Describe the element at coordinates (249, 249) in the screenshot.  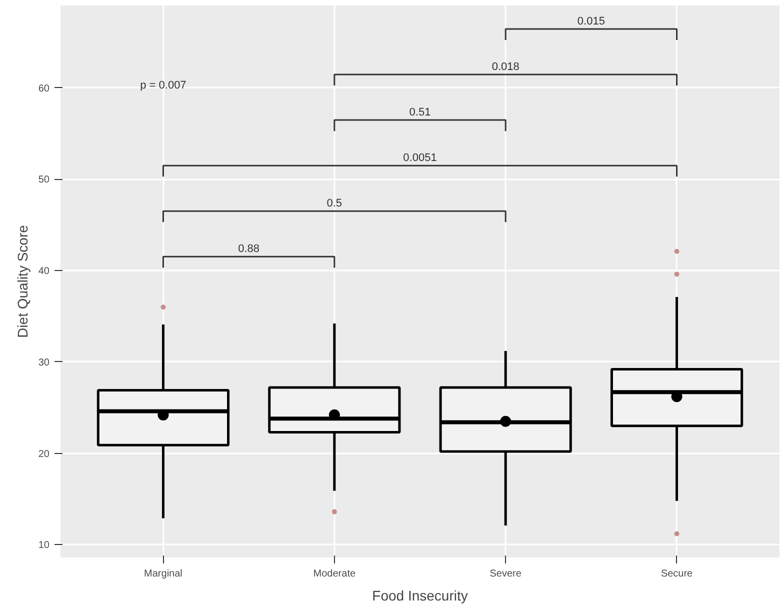
I see `annotation: 0.88` at that location.